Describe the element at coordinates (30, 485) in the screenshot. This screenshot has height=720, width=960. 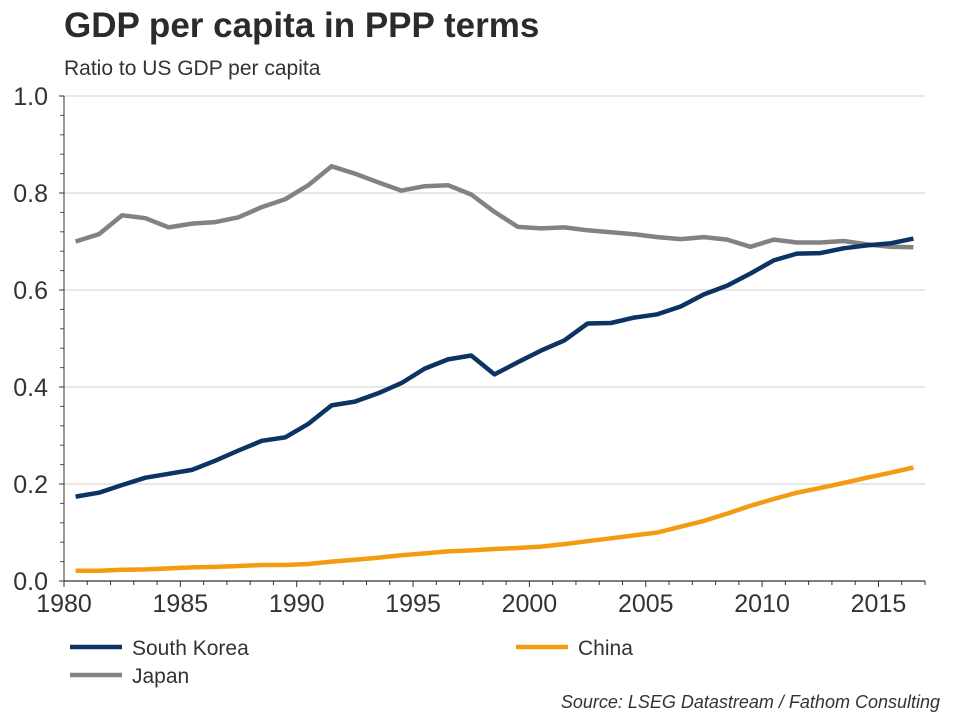
I see `y-tick-label: 0.2` at that location.